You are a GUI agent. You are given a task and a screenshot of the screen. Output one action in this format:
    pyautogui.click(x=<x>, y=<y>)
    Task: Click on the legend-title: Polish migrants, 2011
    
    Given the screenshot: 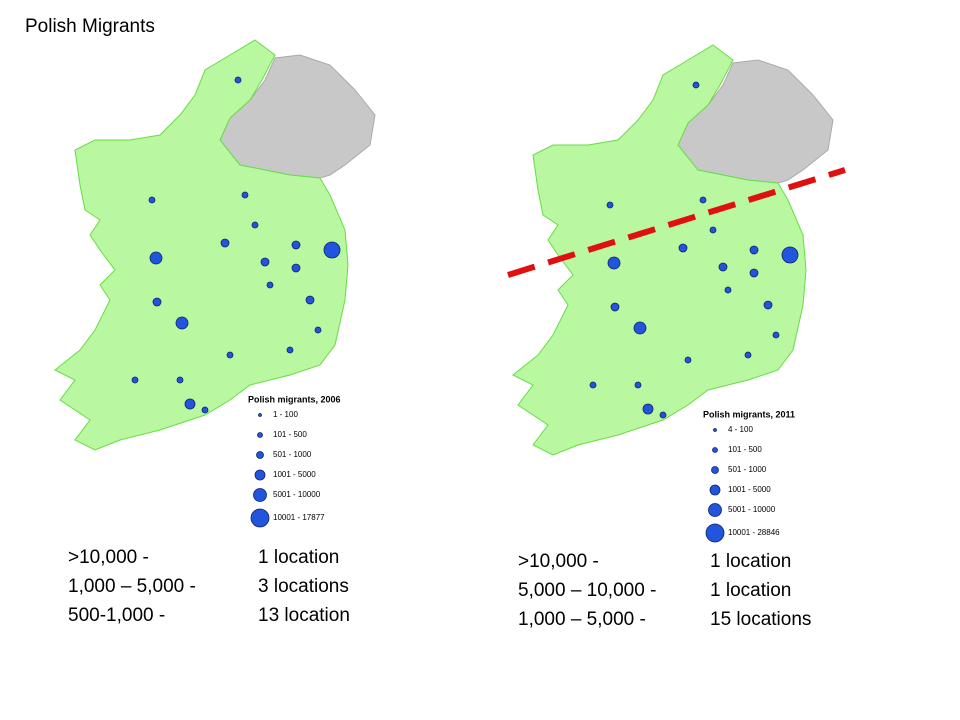 What is the action you would take?
    pyautogui.click(x=749, y=414)
    